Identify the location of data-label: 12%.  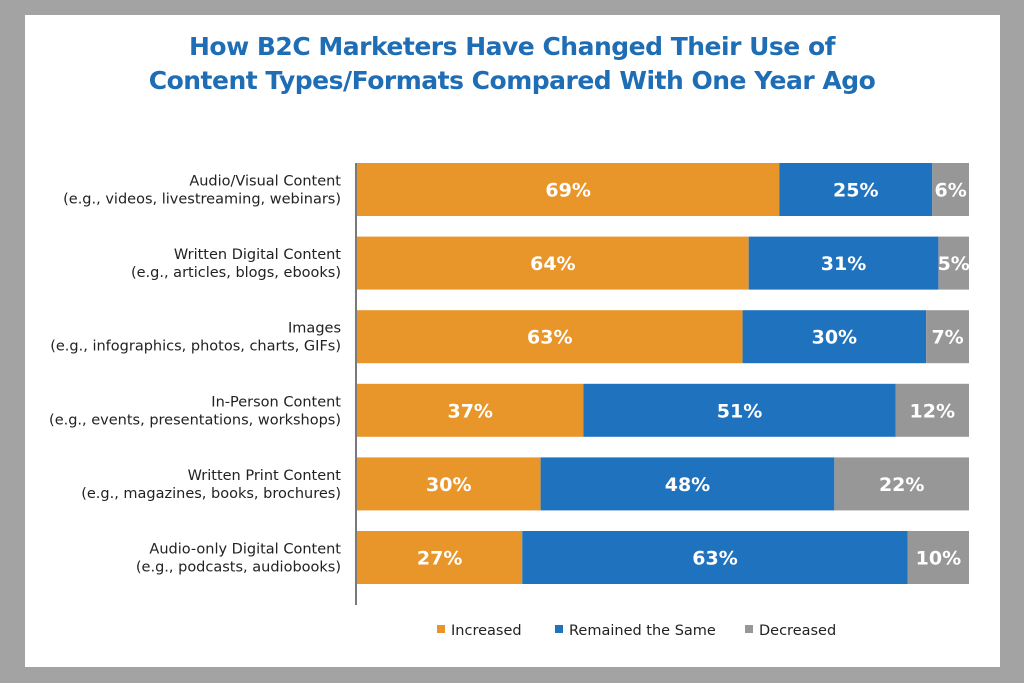
(932, 411).